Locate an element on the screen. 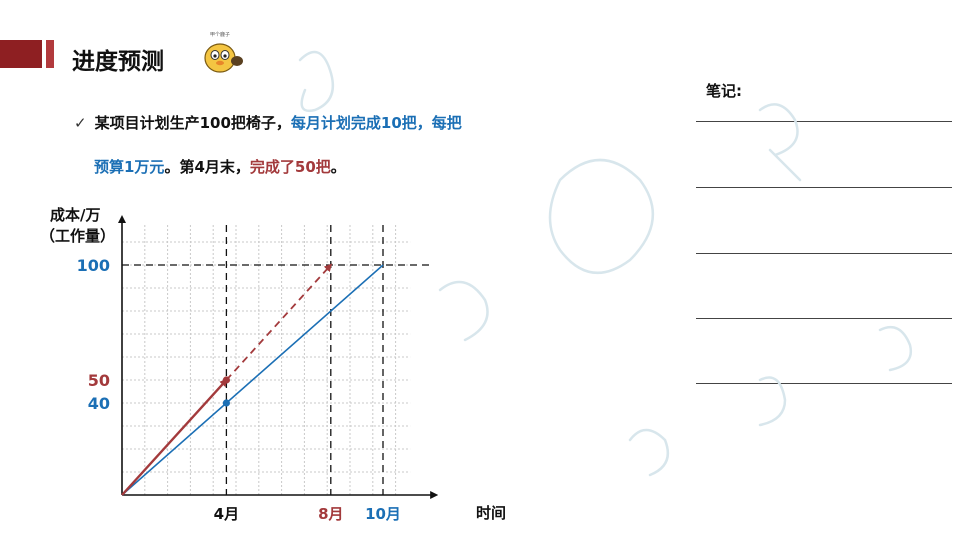 Image resolution: width=970 pixels, height=543 pixels. bullet-part-4: 。第4月末， is located at coordinates (207, 167).